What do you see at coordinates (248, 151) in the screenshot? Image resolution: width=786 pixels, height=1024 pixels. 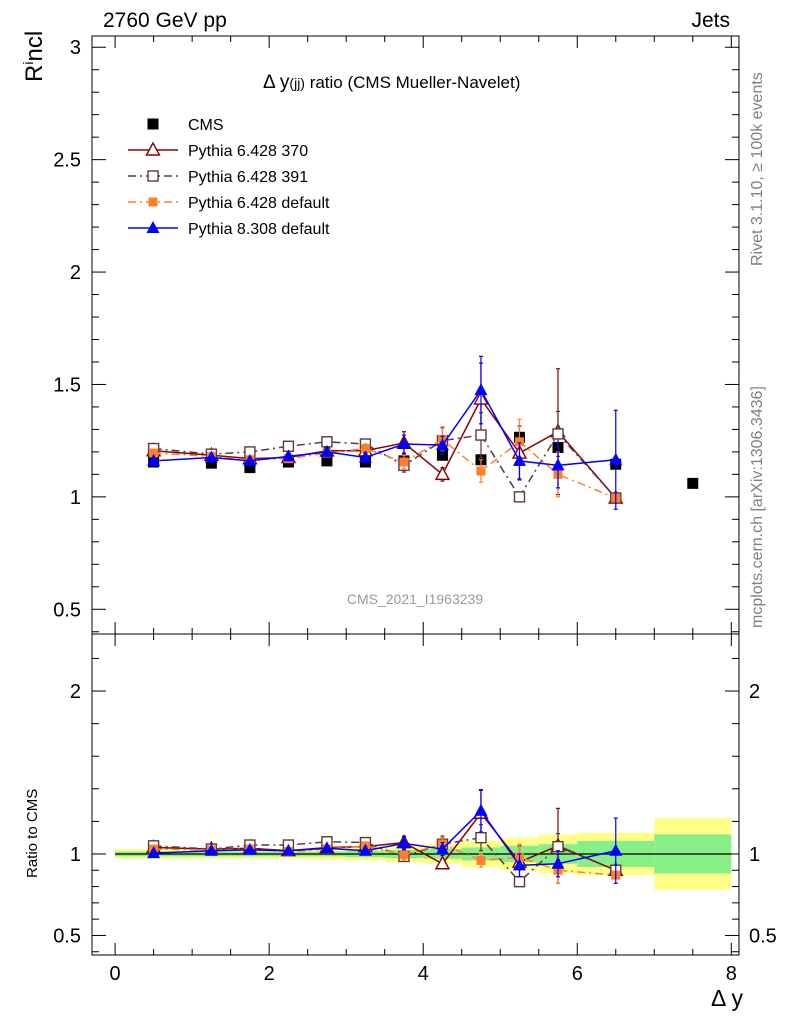 I see `legend-label: Pythia 6.428 370` at bounding box center [248, 151].